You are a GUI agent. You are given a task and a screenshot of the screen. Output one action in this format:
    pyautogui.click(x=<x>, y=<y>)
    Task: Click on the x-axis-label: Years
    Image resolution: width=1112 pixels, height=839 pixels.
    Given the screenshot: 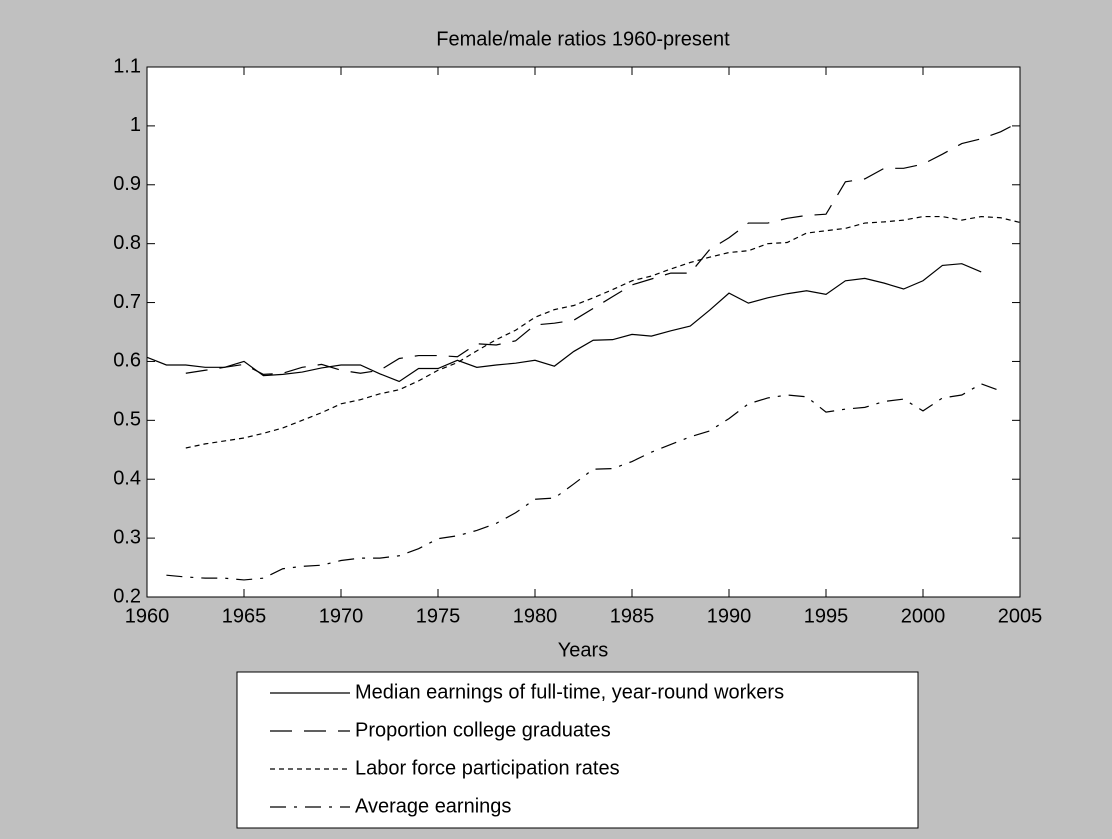 What is the action you would take?
    pyautogui.click(x=583, y=650)
    